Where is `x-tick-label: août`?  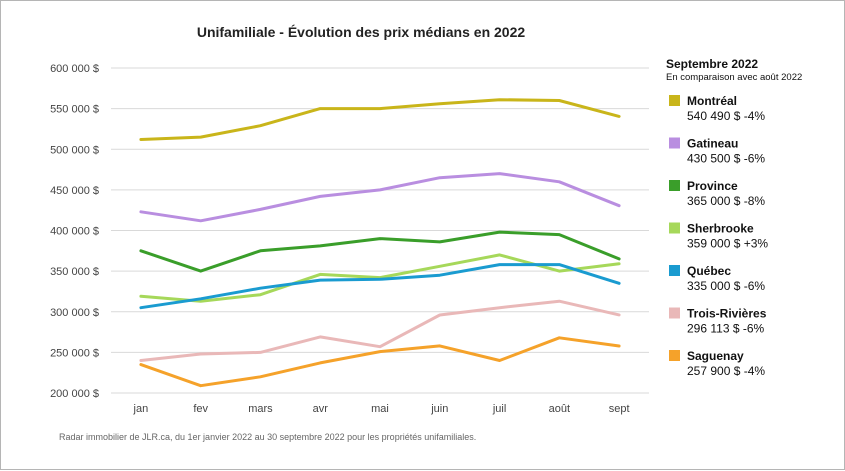 x-tick-label: août is located at coordinates (559, 409).